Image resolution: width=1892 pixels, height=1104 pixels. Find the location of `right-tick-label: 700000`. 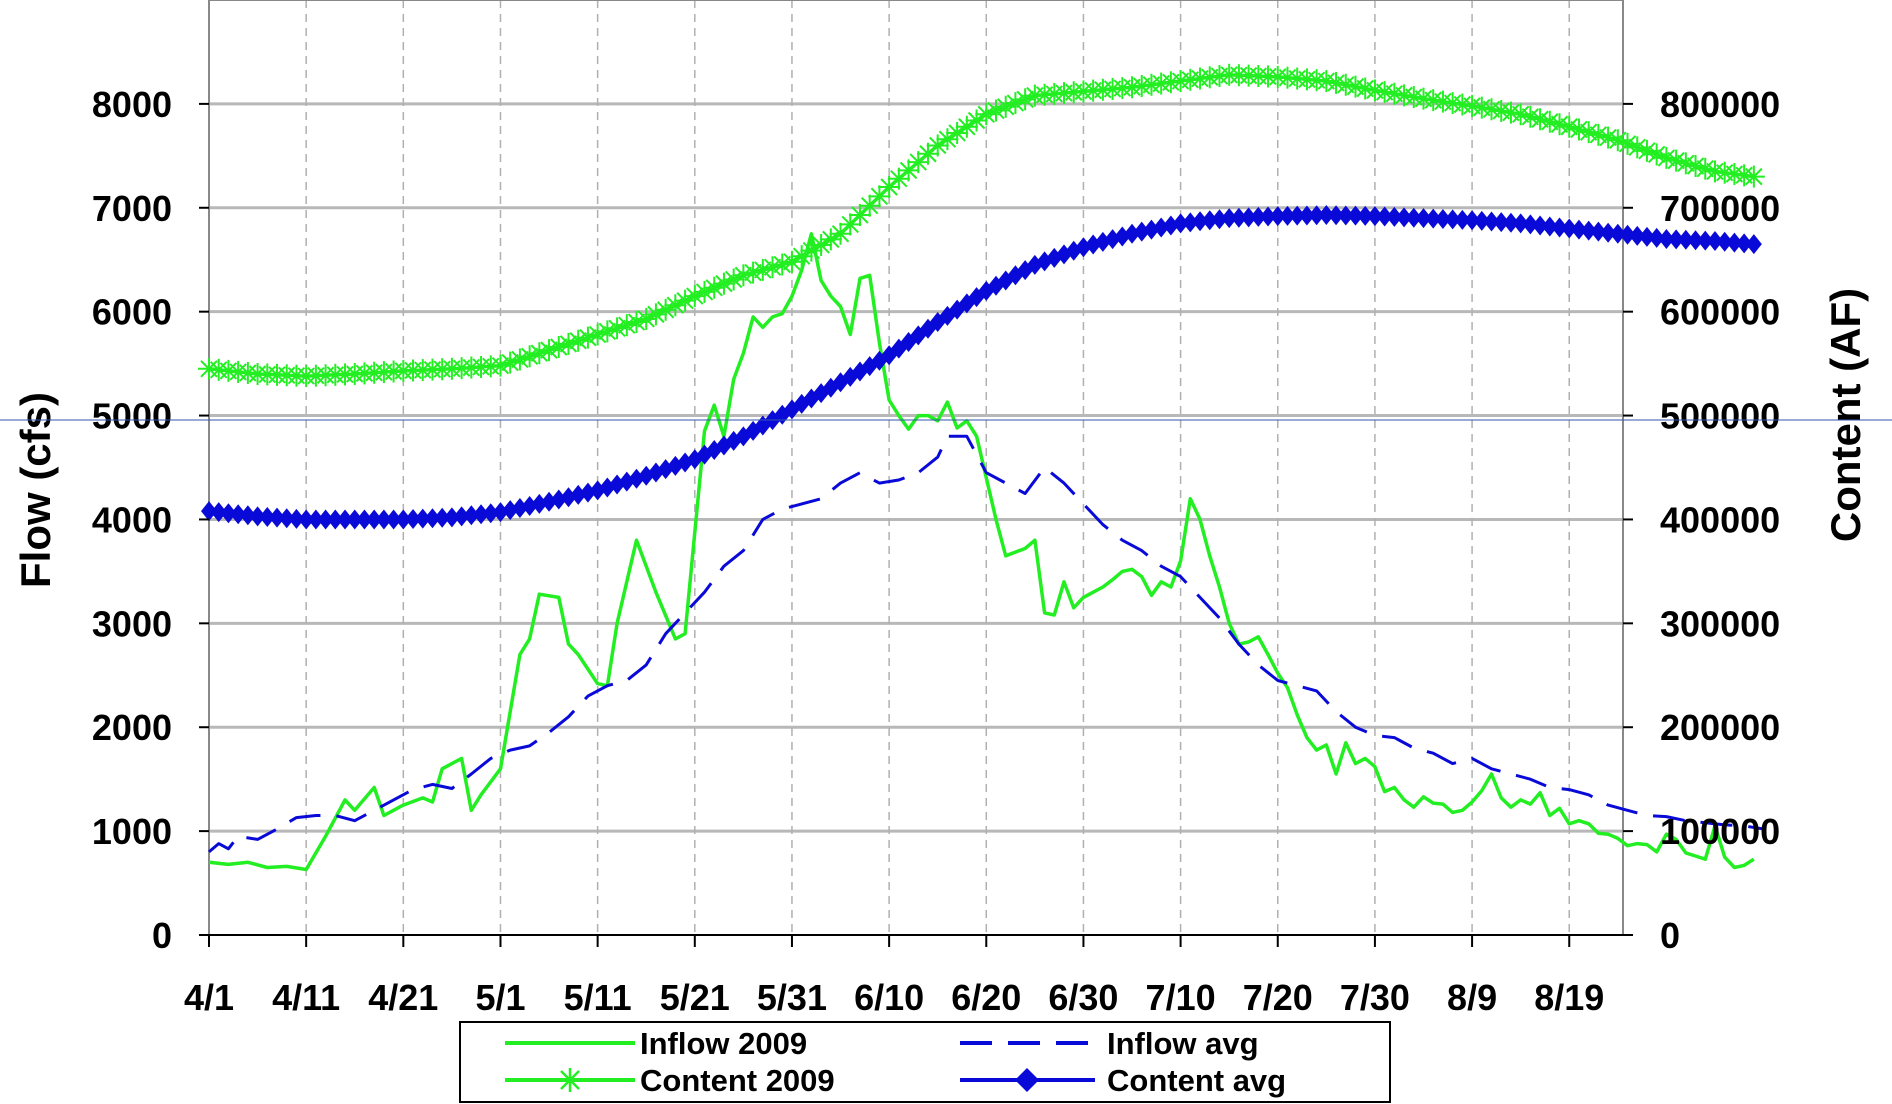

right-tick-label: 700000 is located at coordinates (1720, 208).